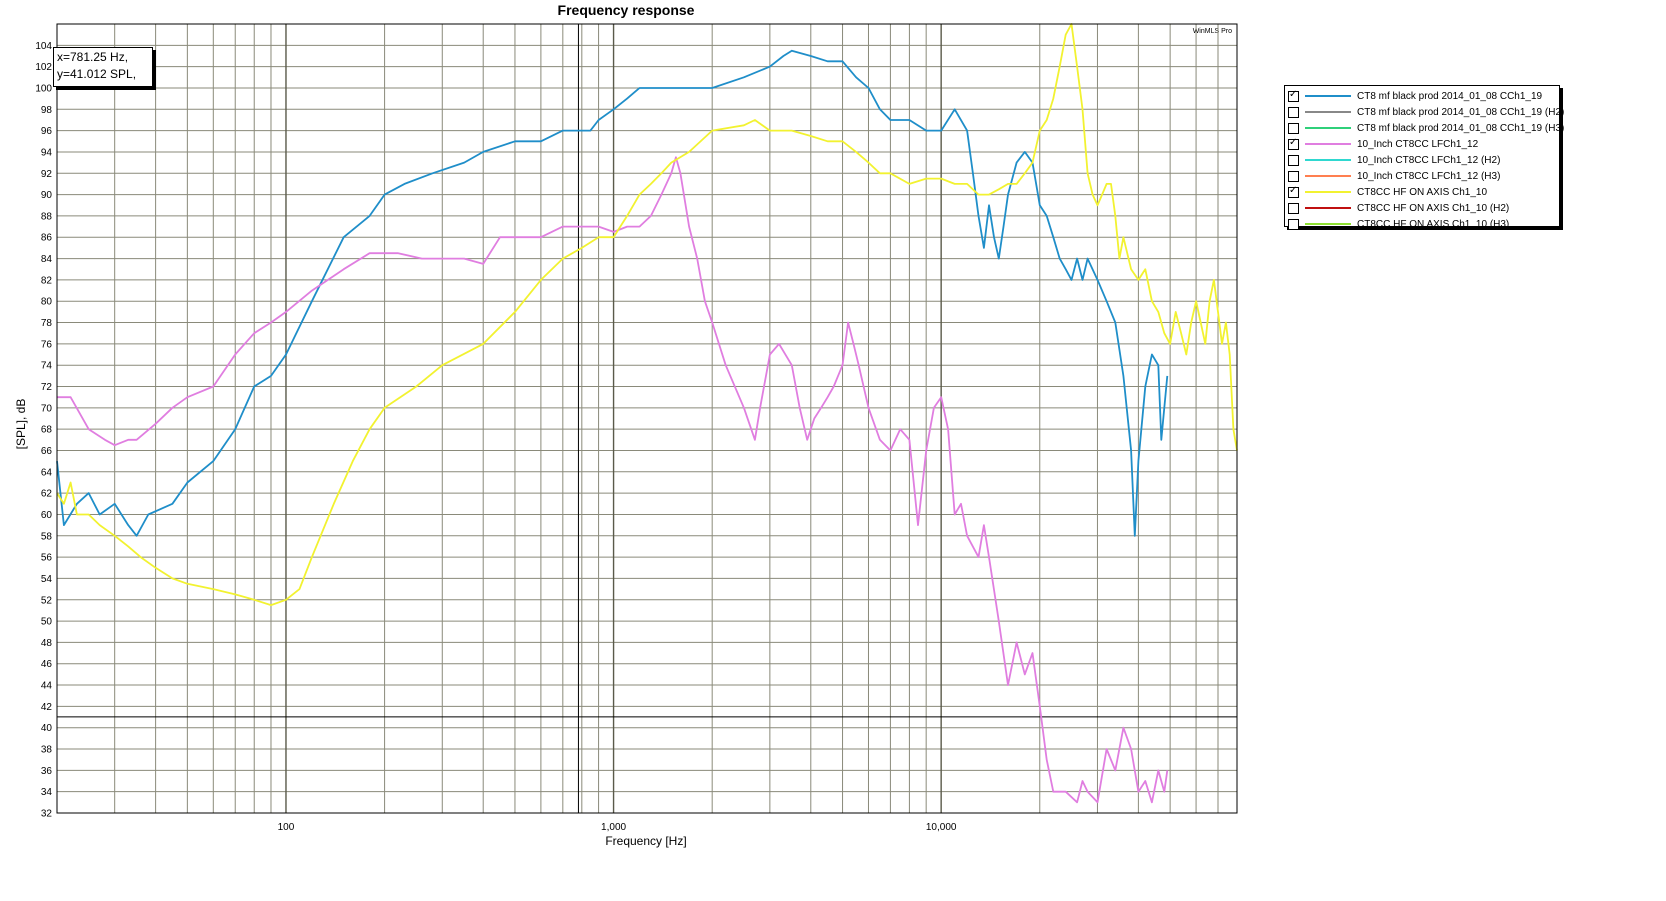  I want to click on chart-title: Frequency response, so click(626, 10).